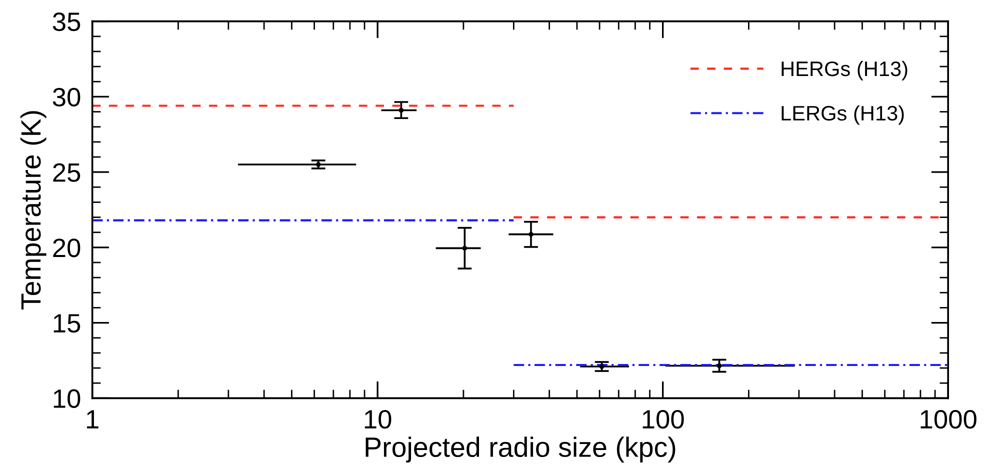 This screenshot has height=474, width=998. What do you see at coordinates (663, 419) in the screenshot?
I see `x-tick-label: 100` at bounding box center [663, 419].